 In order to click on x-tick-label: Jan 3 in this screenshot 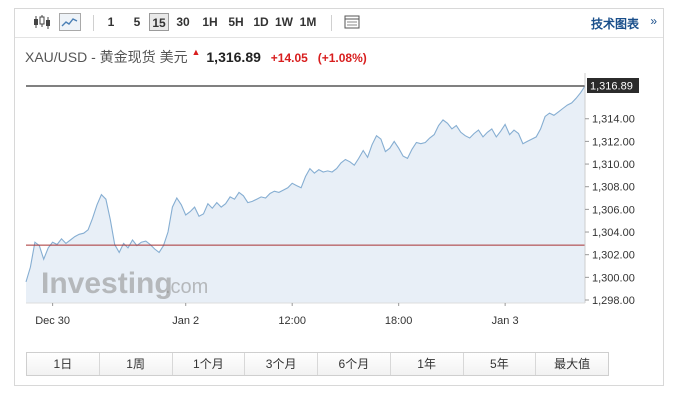, I will do `click(505, 321)`.